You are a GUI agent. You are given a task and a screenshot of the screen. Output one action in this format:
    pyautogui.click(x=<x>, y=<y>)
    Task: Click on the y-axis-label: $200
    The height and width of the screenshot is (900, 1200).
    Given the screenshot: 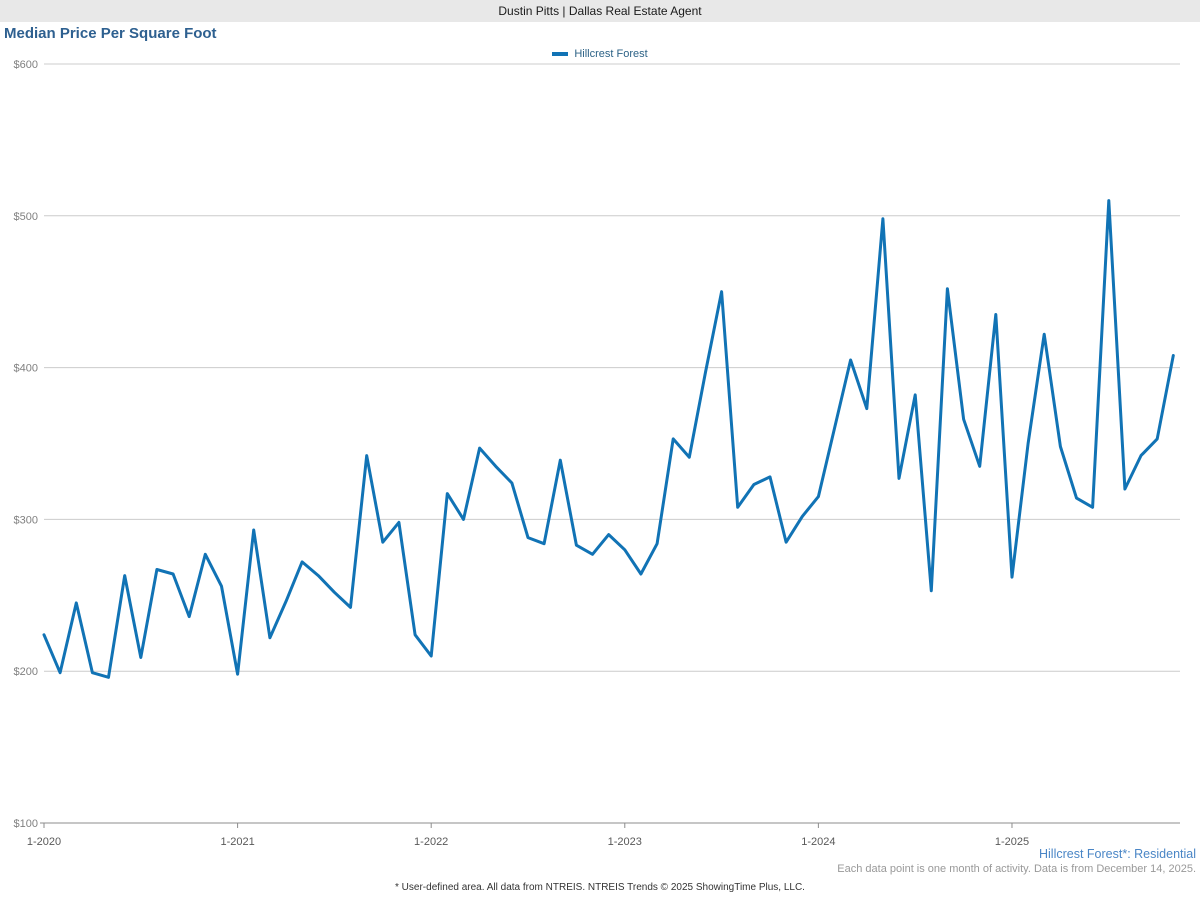 What is the action you would take?
    pyautogui.click(x=26, y=672)
    